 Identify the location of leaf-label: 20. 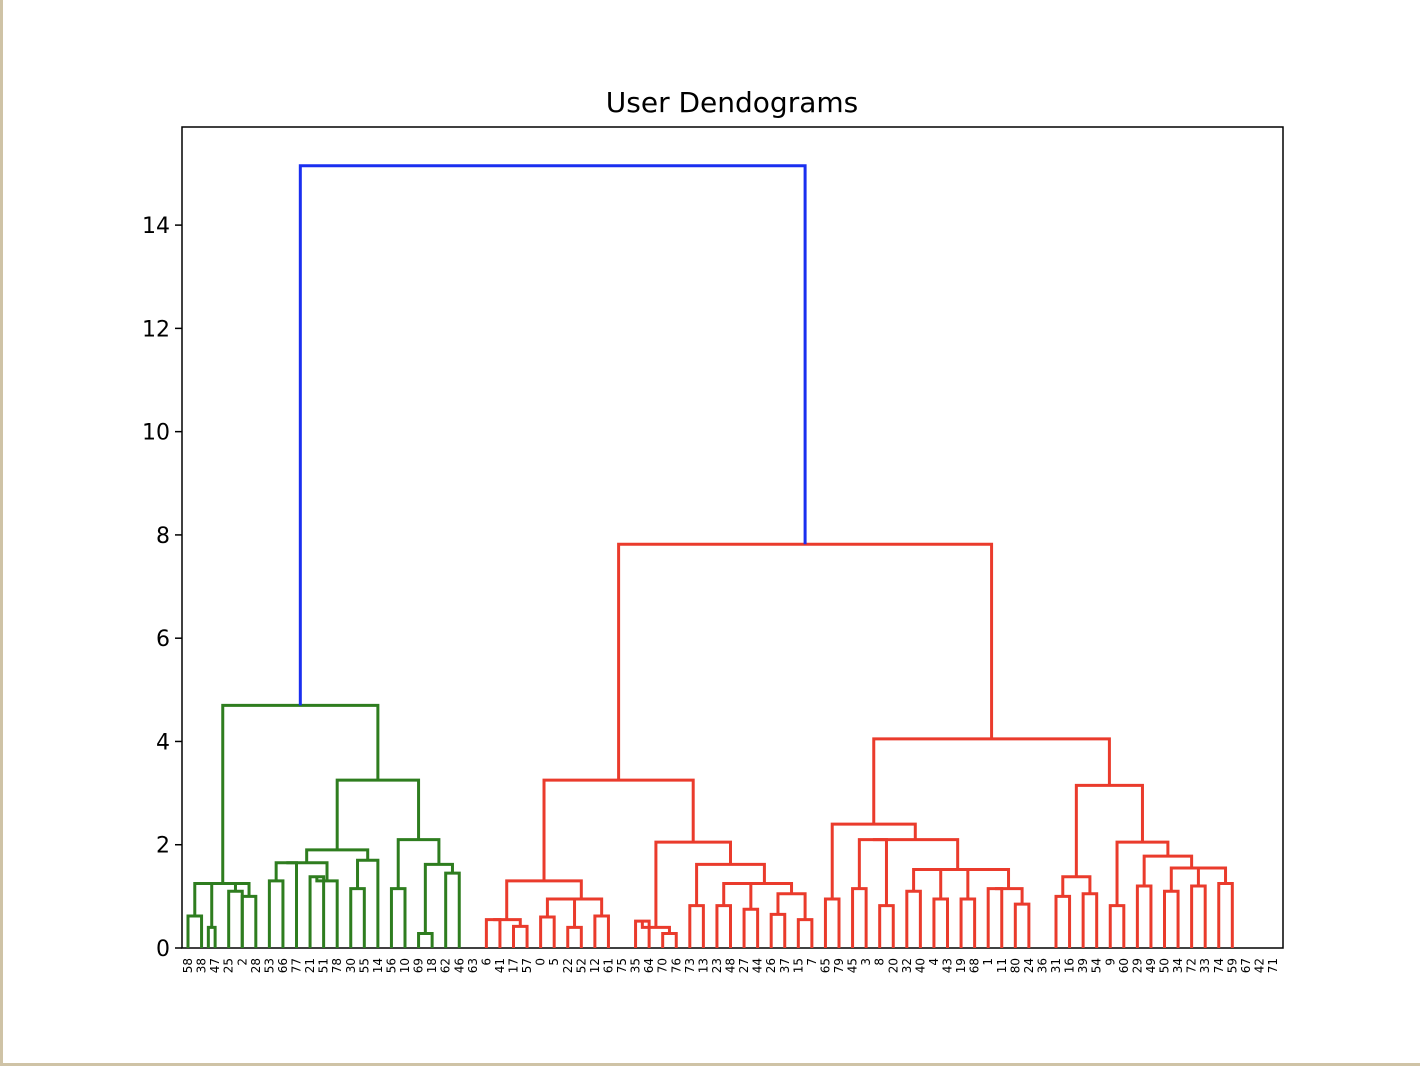
(893, 965).